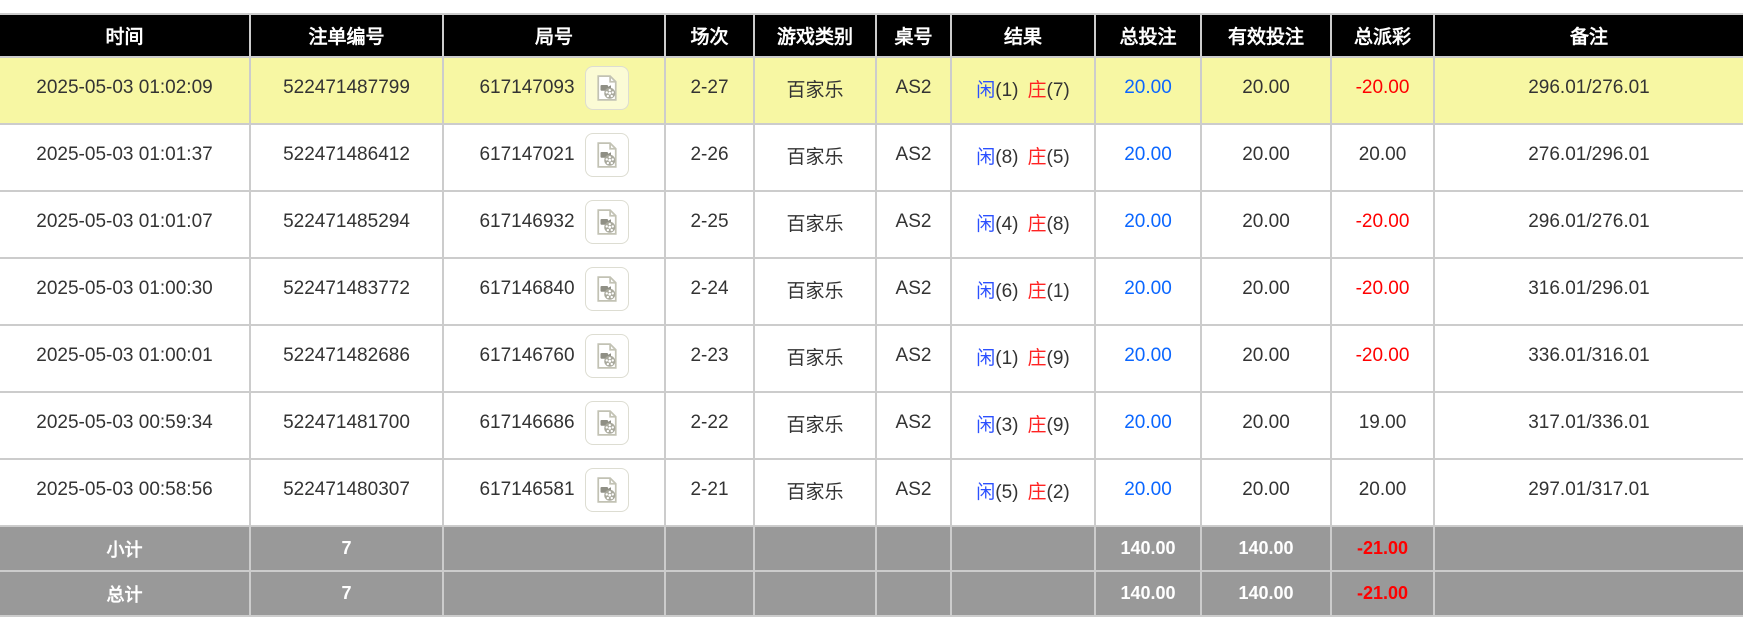 This screenshot has width=1743, height=617. Describe the element at coordinates (125, 291) in the screenshot. I see `time-cell: 2025-05-03 01:00:30` at that location.